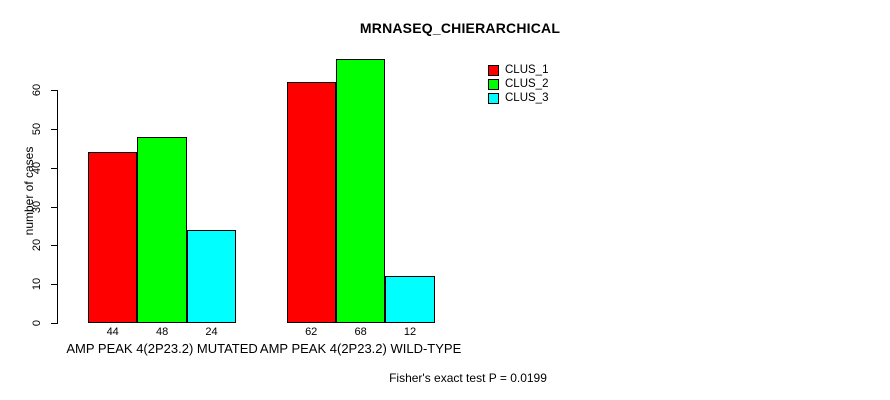 The height and width of the screenshot is (400, 890). I want to click on group-label: AMP PEAK 4(2P23.2) WILD-TYPE, so click(360, 348).